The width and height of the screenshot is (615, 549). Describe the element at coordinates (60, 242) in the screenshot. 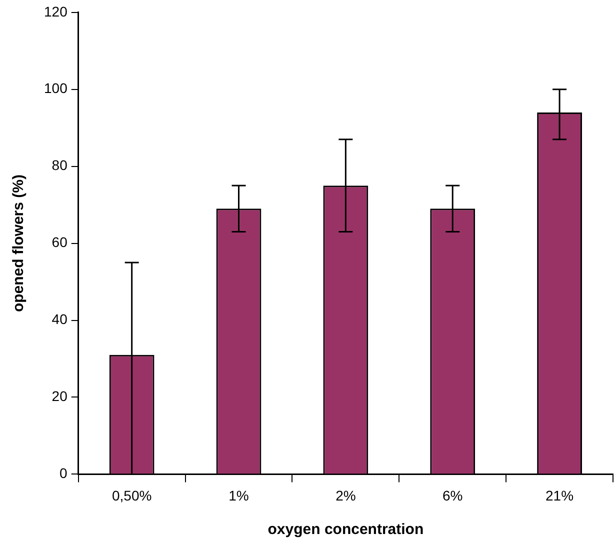

I see `y-tick-label: 60` at that location.